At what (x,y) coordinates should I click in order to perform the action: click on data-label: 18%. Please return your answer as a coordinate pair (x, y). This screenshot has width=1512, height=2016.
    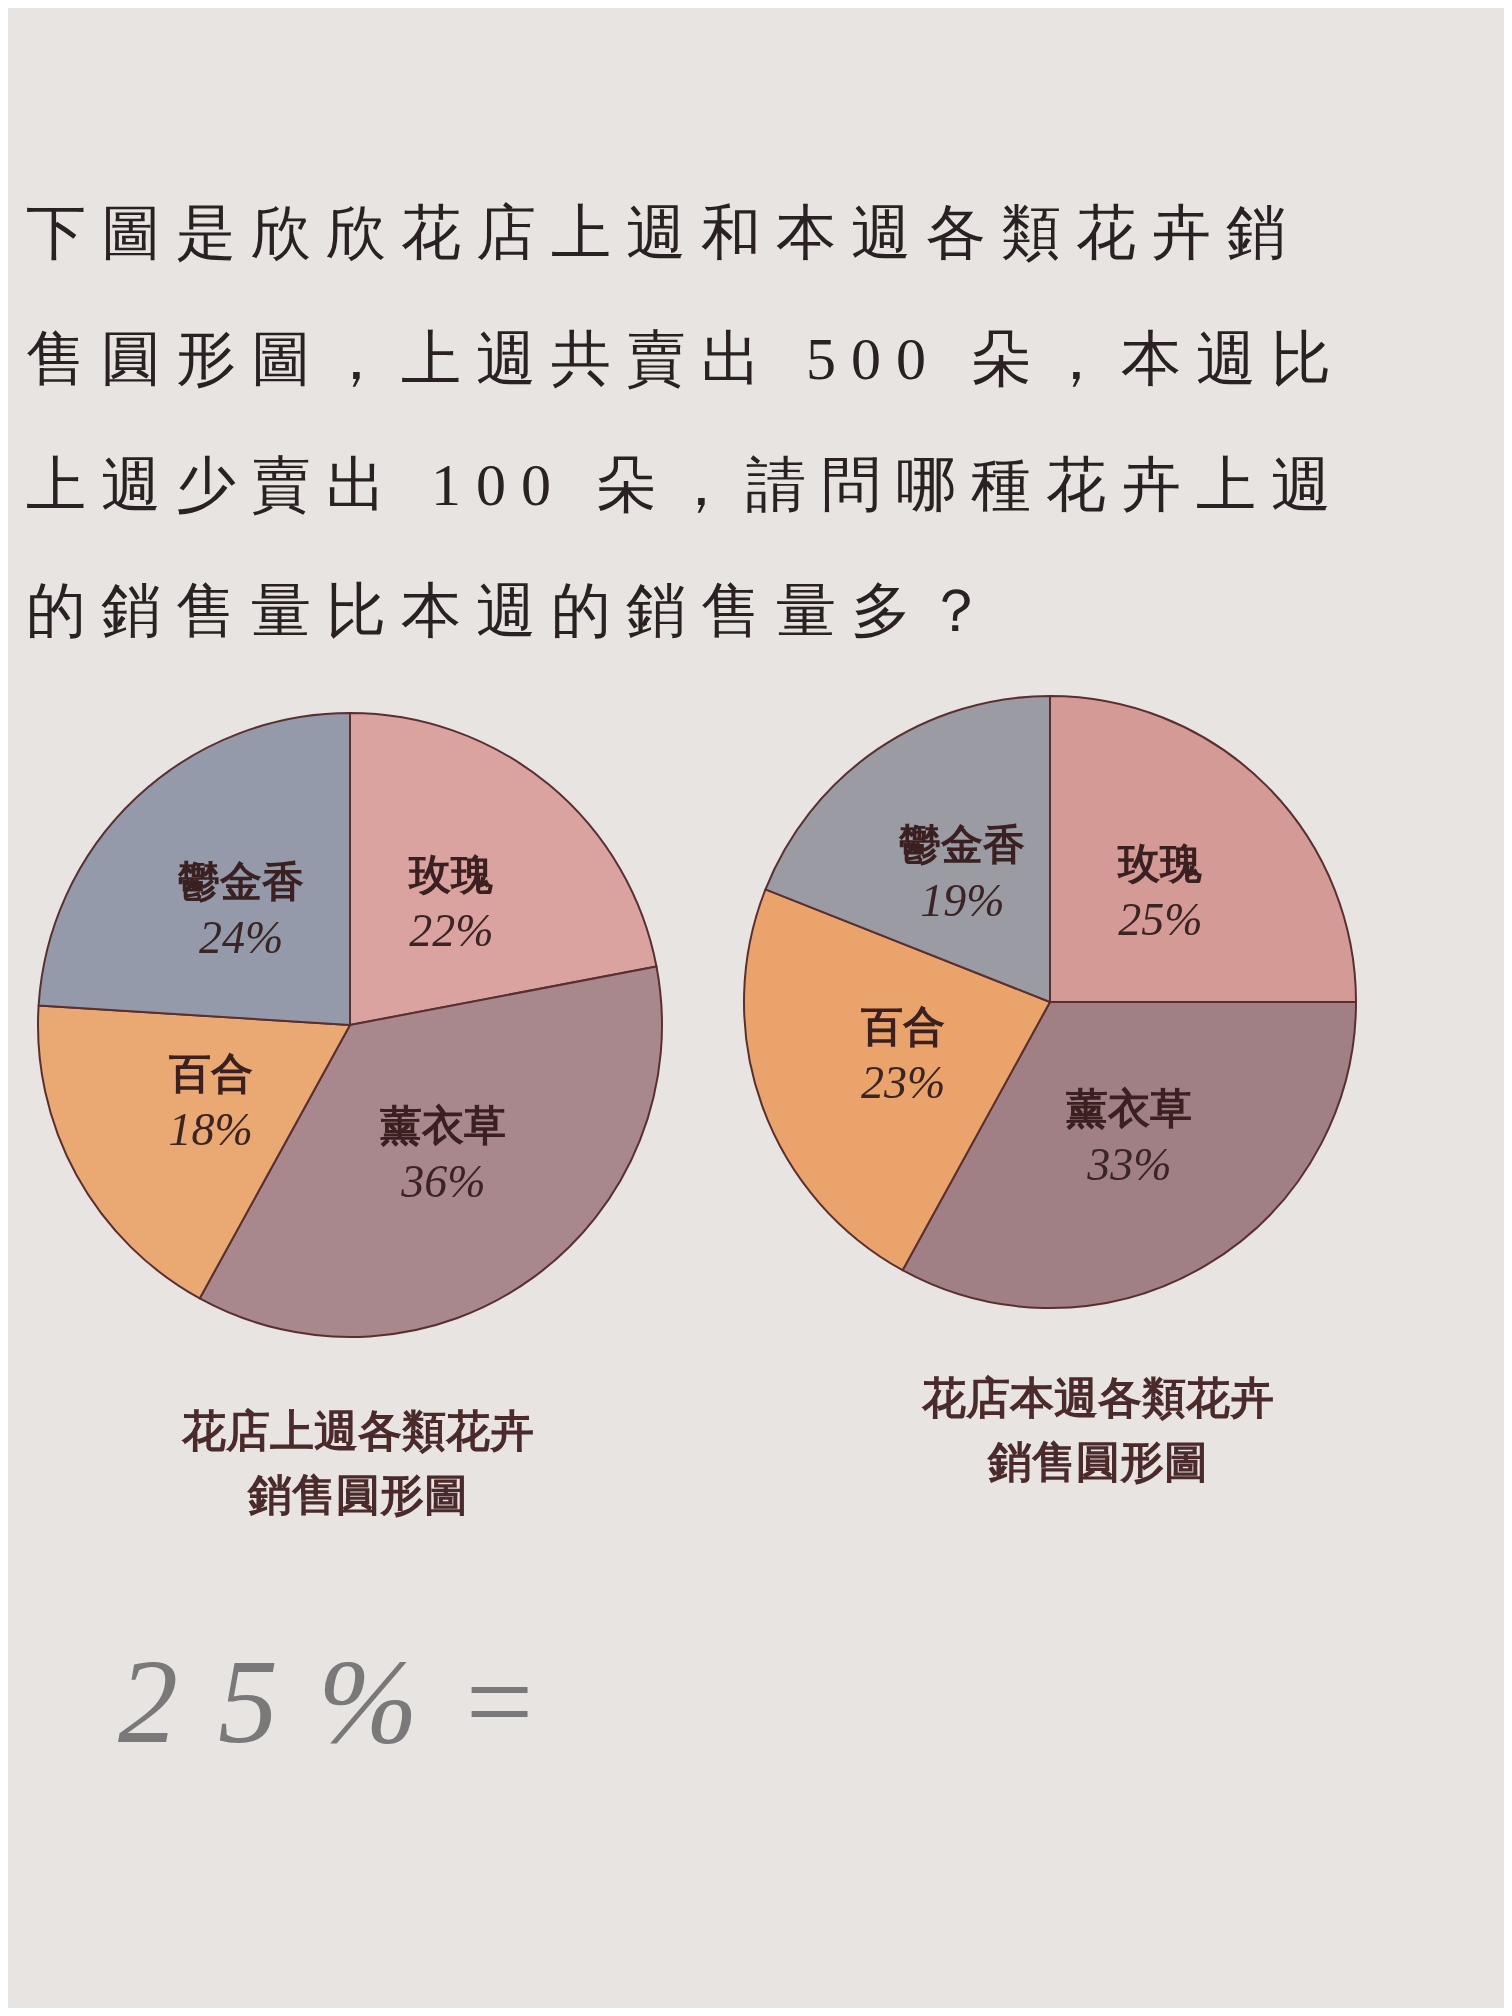
    Looking at the image, I should click on (210, 1130).